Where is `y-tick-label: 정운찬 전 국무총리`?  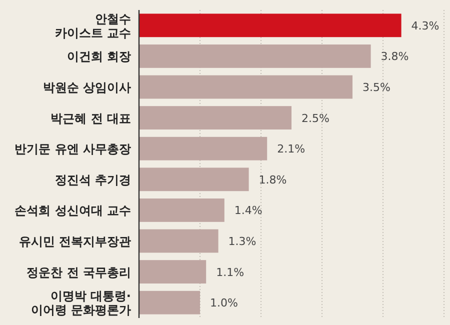
y-tick-label: 정운찬 전 국무총리 is located at coordinates (78, 272).